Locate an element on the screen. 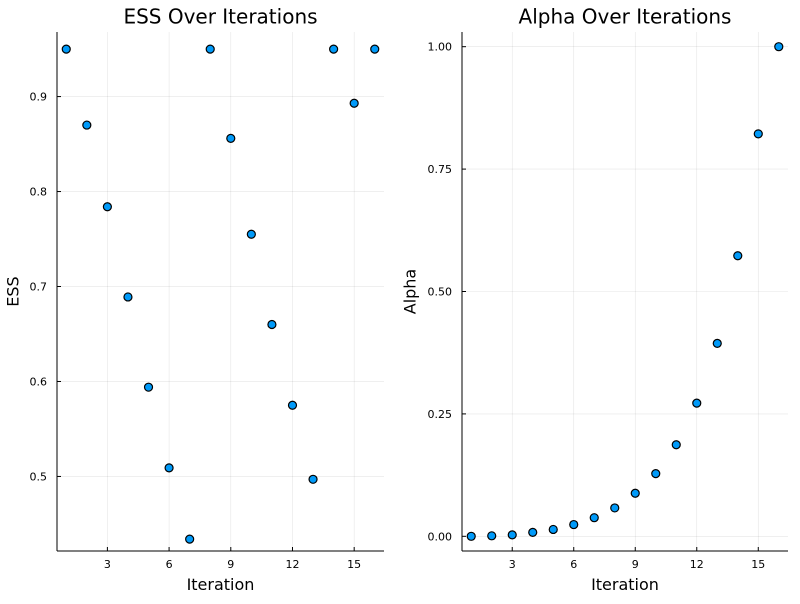 Image resolution: width=800 pixels, height=604 pixels. y-tick-label: 0.25 is located at coordinates (440, 414).